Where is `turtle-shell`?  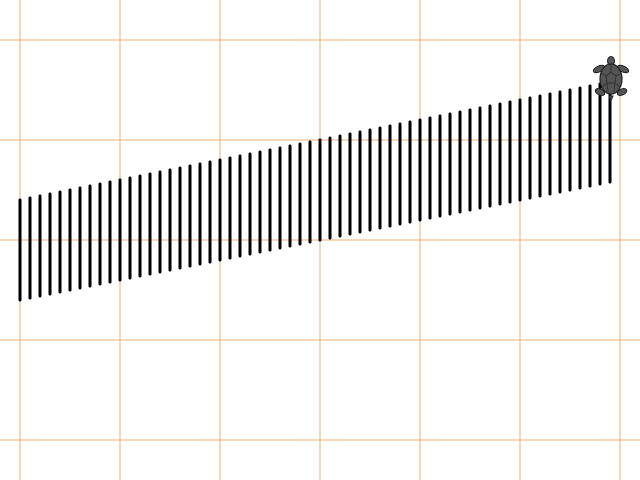 turtle-shell is located at coordinates (611, 79).